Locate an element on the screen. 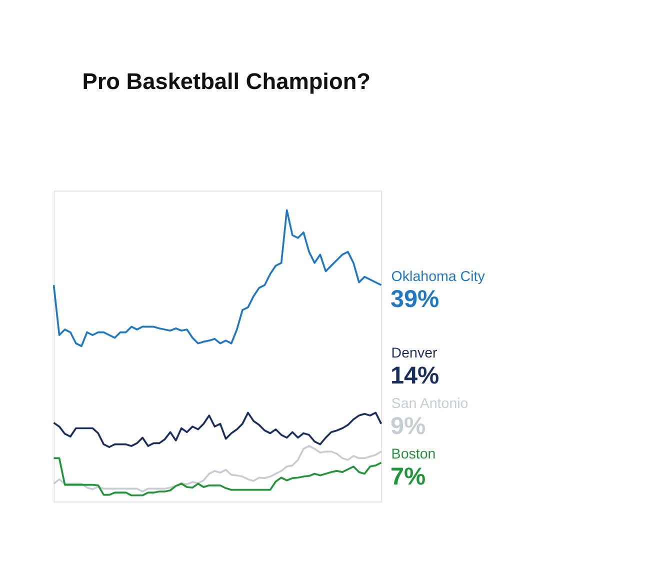 The width and height of the screenshot is (660, 572). data-label: 7% is located at coordinates (408, 476).